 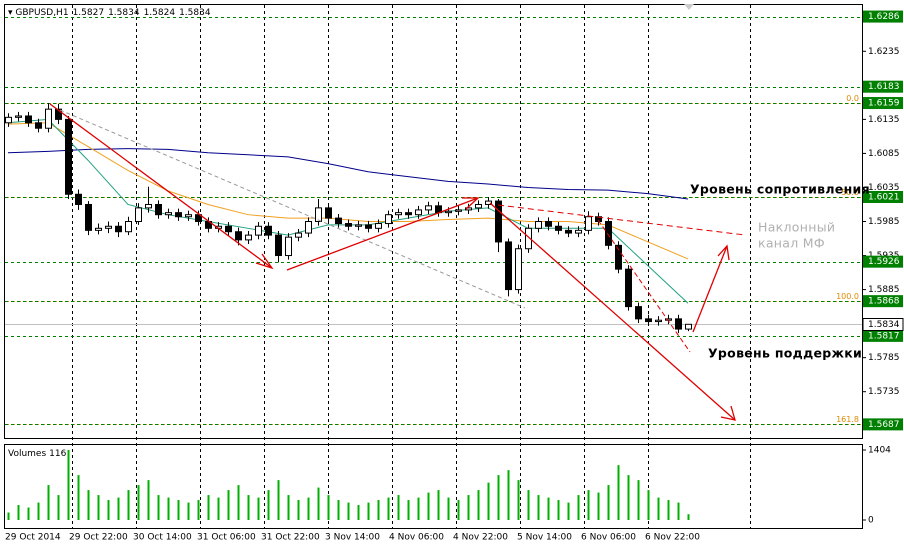 What do you see at coordinates (449, 486) in the screenshot?
I see `volumes: 1404 0` at bounding box center [449, 486].